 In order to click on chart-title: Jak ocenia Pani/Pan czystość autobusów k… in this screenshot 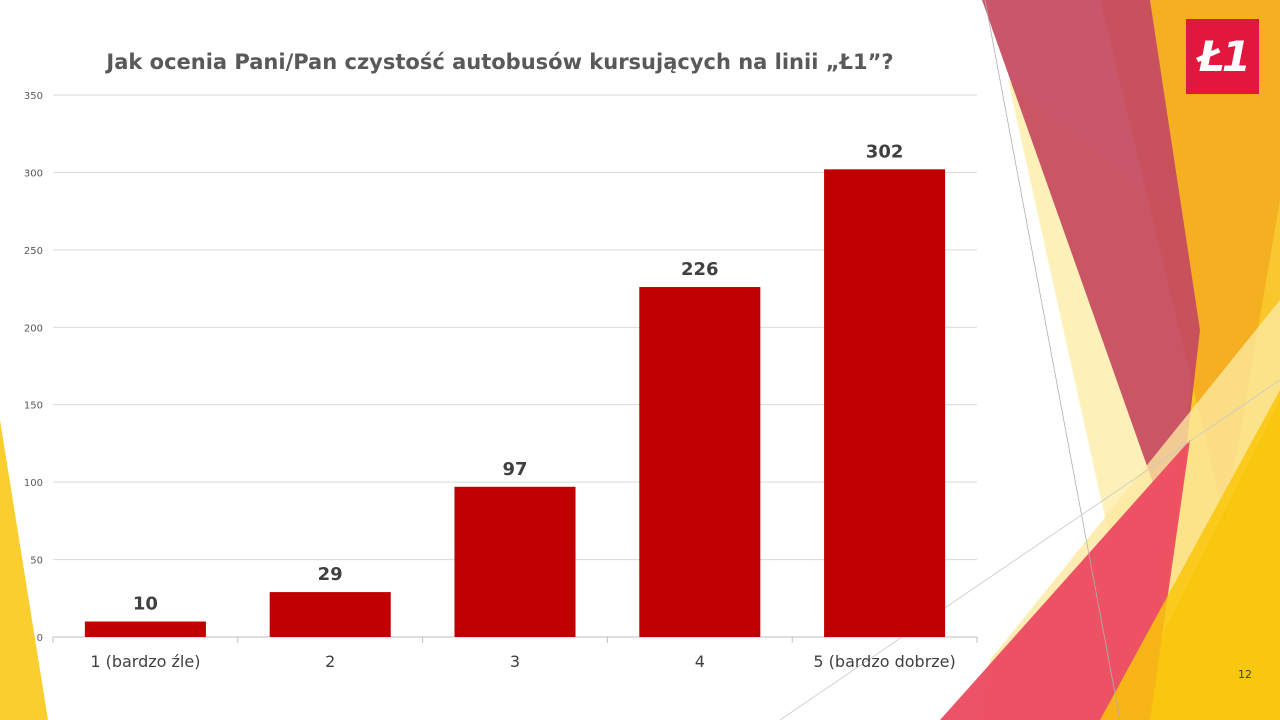, I will do `click(500, 62)`.